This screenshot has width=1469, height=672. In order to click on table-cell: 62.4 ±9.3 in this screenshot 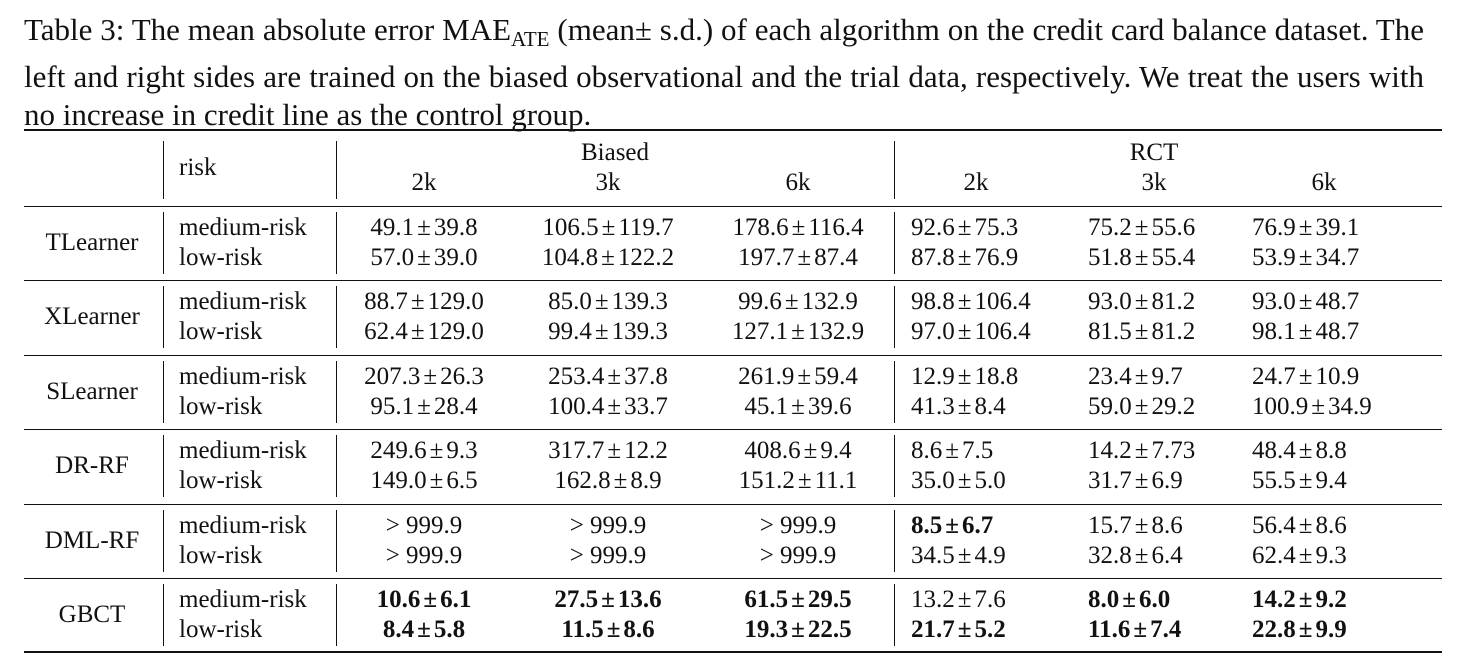, I will do `click(1299, 556)`.